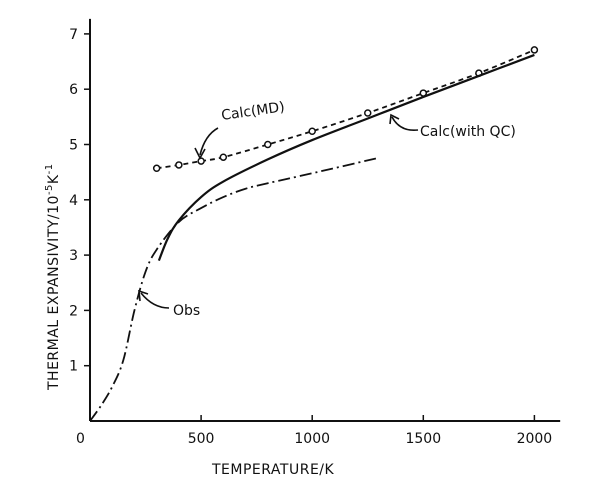  Describe the element at coordinates (405, 124) in the screenshot. I see `annotation-arrow-qc` at that location.